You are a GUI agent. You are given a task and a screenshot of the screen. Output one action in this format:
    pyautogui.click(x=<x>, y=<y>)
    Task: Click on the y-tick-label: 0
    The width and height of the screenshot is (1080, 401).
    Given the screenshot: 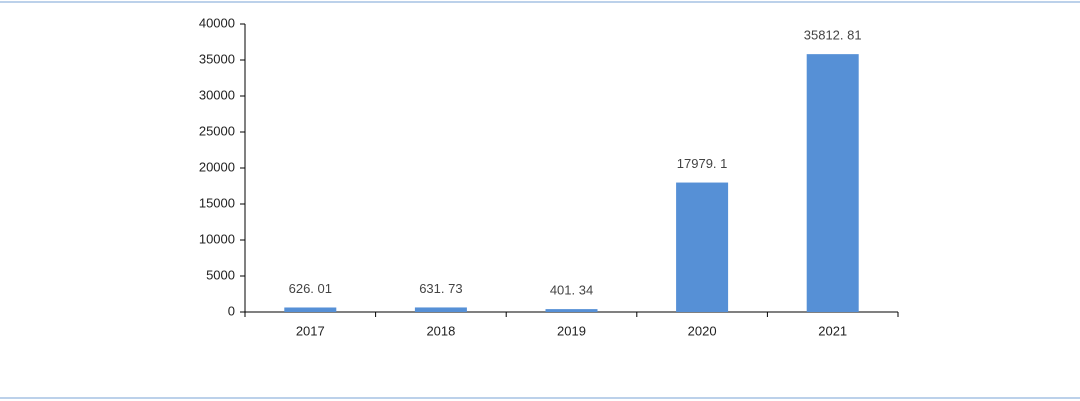 What is the action you would take?
    pyautogui.click(x=231, y=310)
    